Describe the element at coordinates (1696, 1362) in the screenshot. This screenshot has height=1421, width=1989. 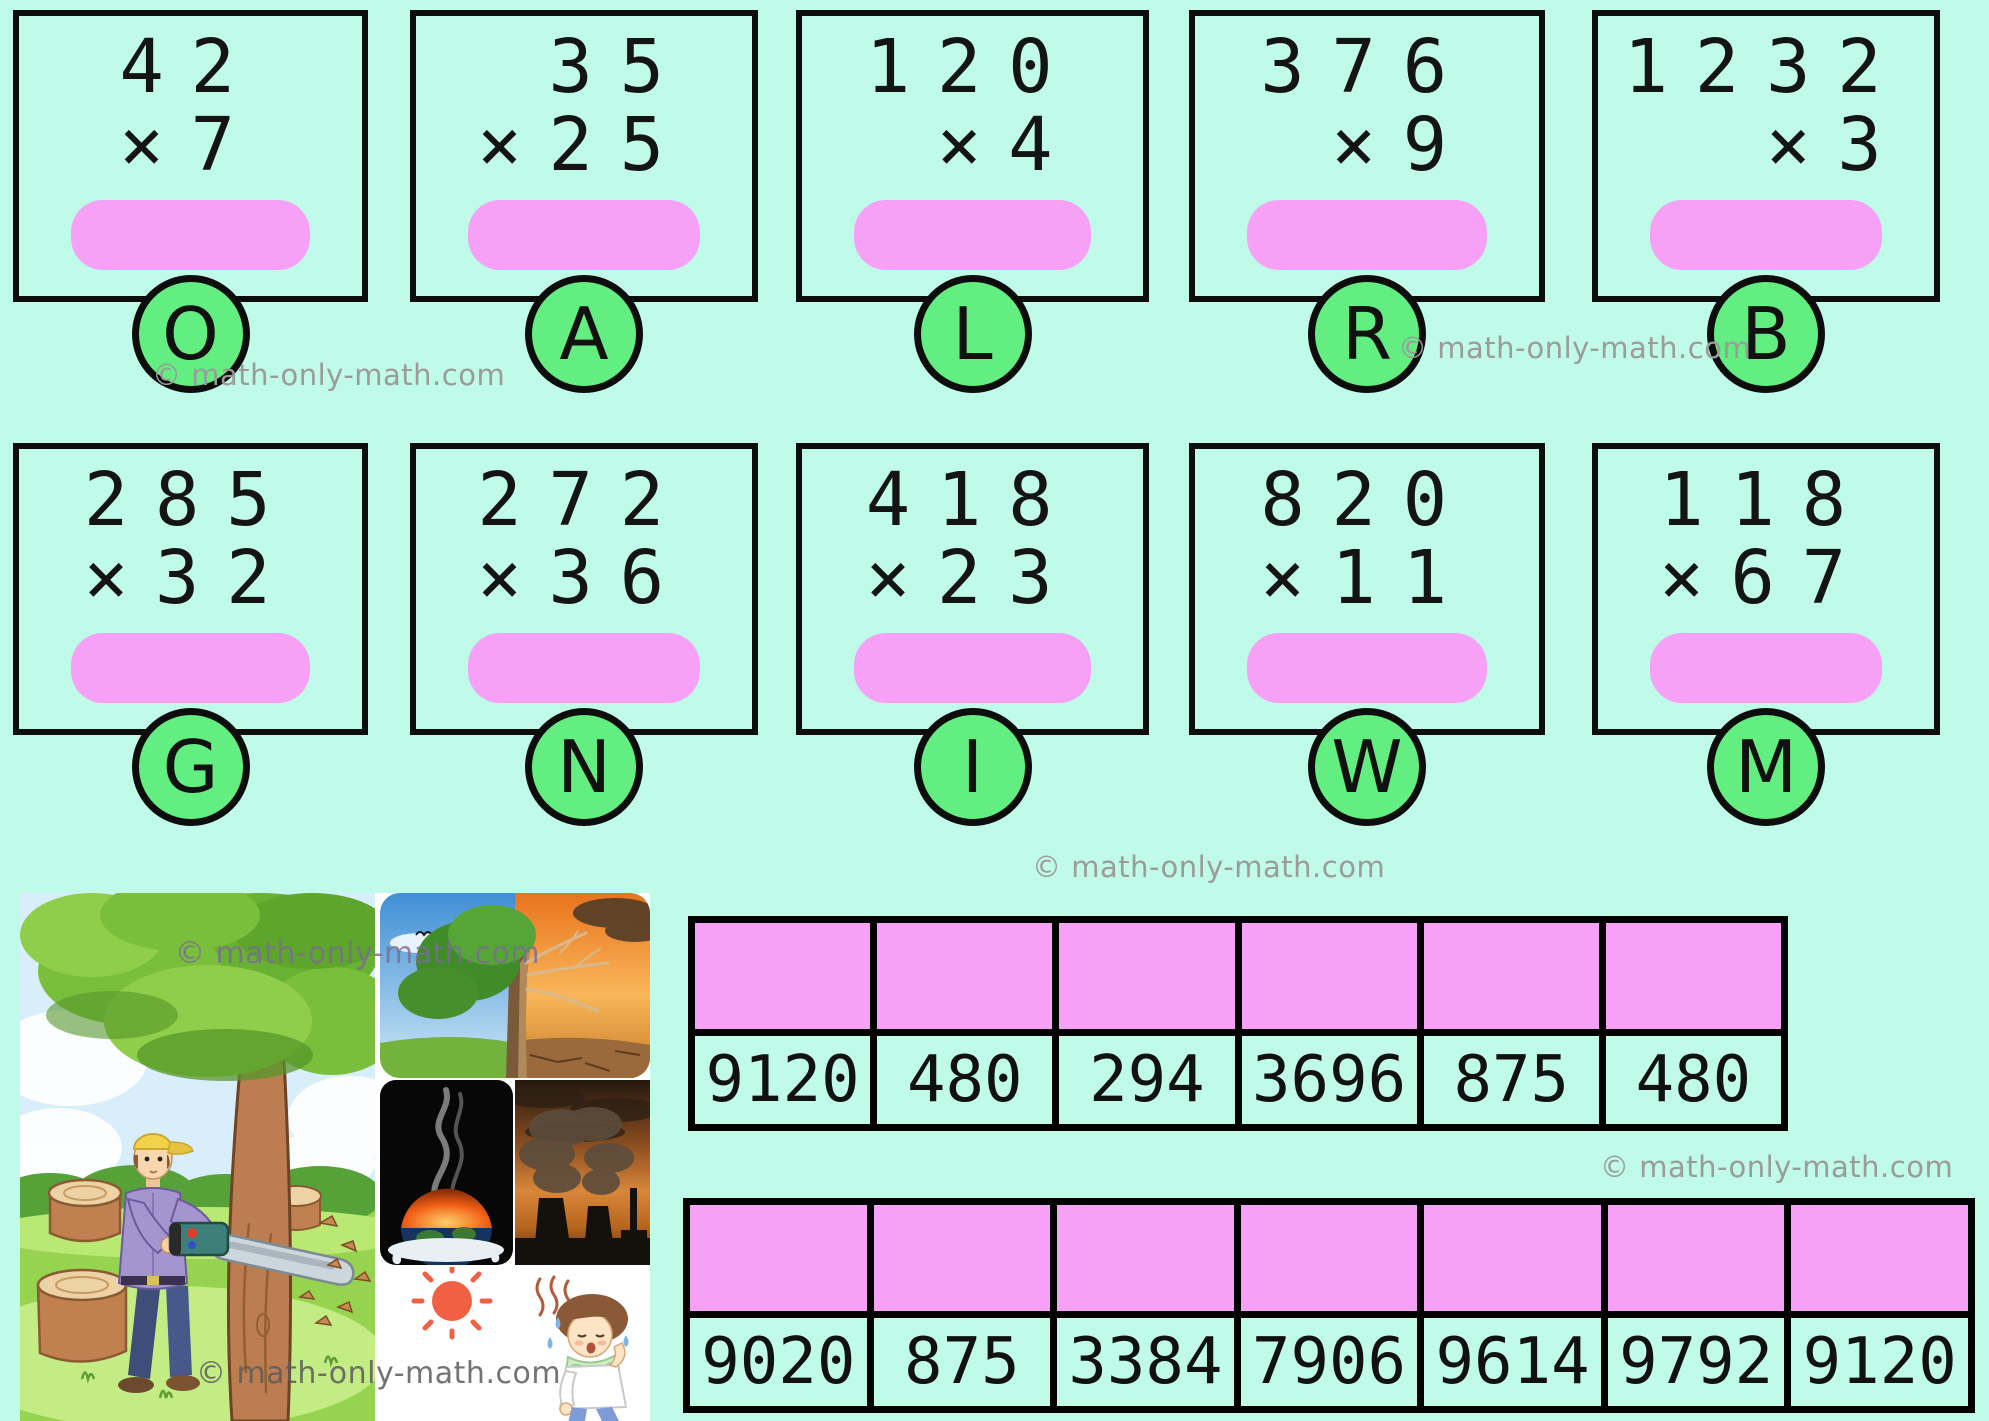
I see `answer-value: 9792` at that location.